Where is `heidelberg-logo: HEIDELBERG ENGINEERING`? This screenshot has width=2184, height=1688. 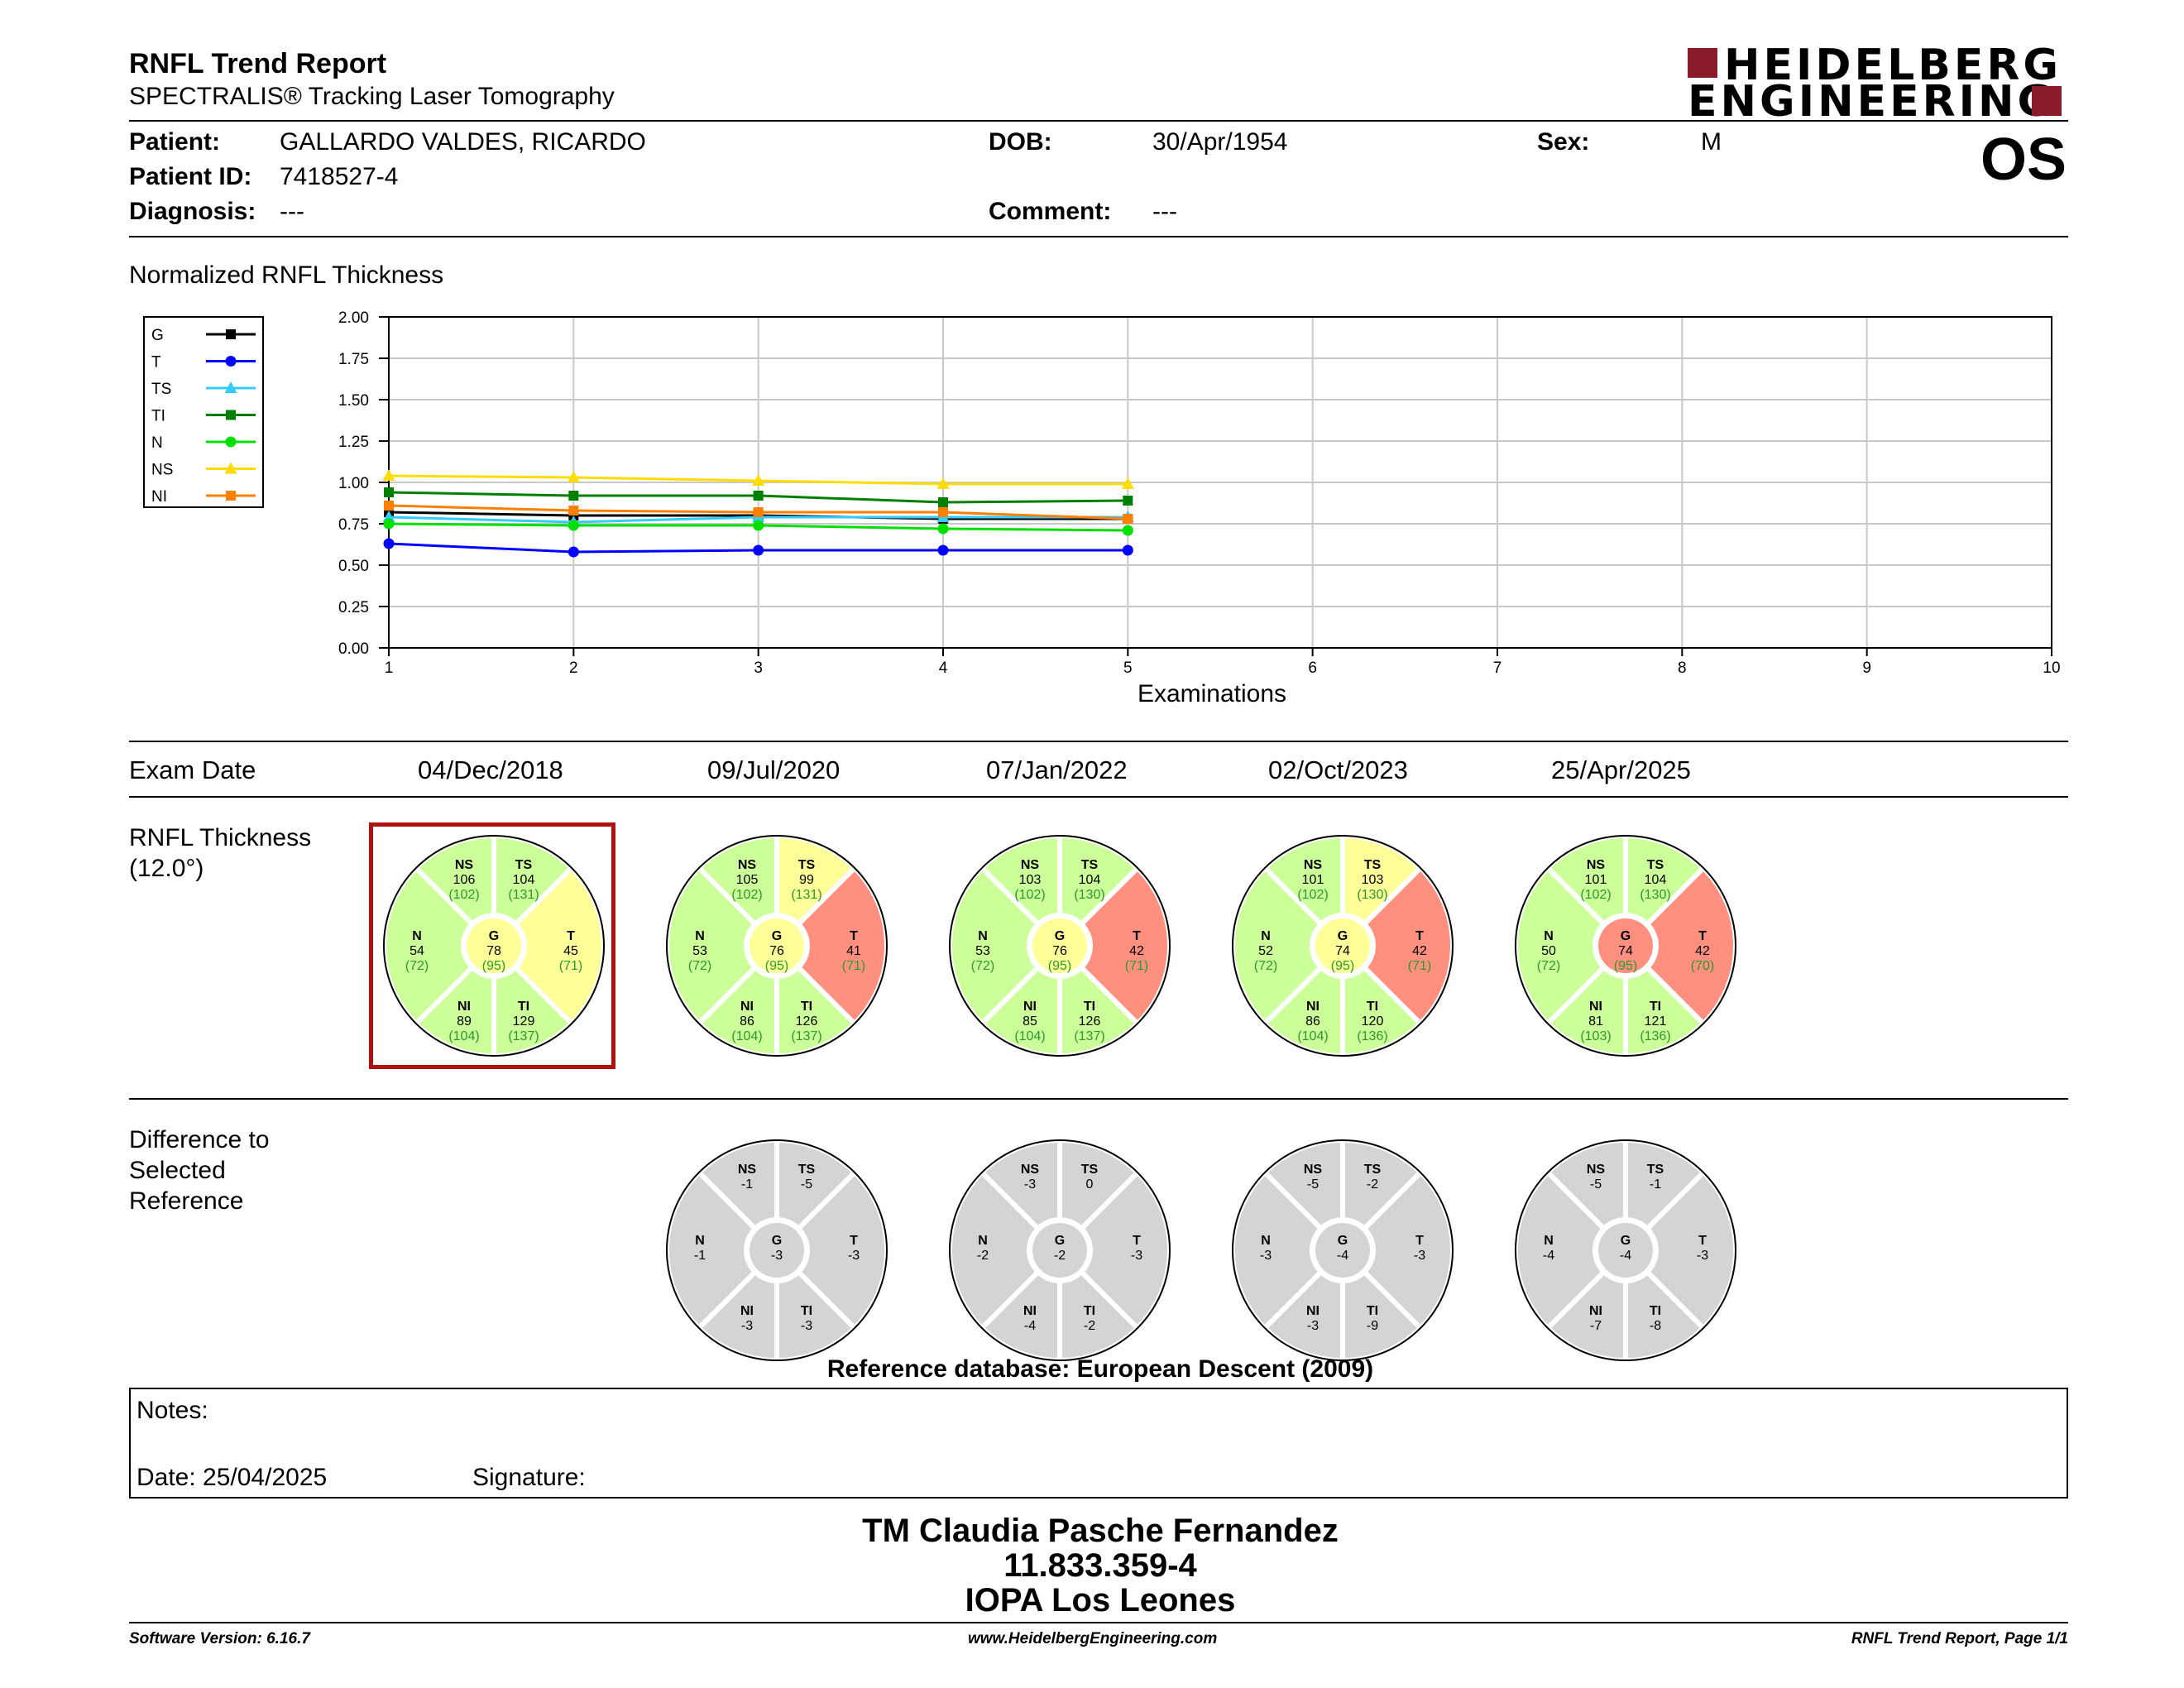
heidelberg-logo: HEIDELBERG ENGINEERING is located at coordinates (1878, 83).